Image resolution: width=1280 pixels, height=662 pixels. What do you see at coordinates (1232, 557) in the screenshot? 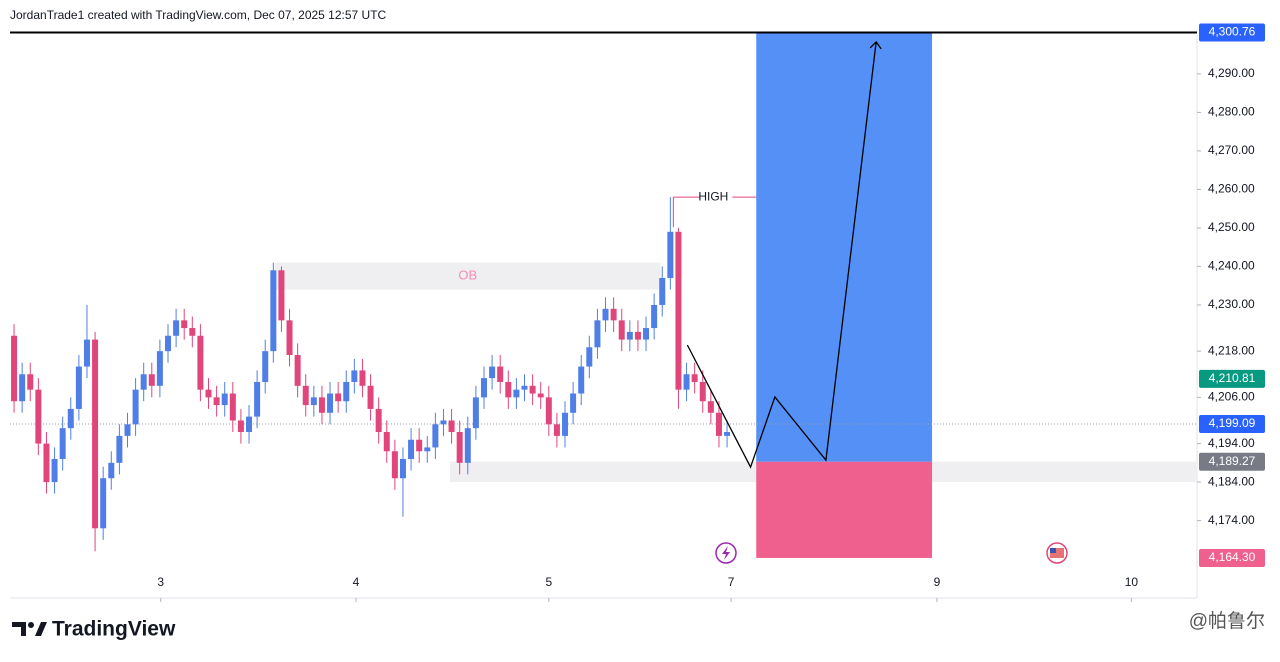
I see `price-label: 4,164.30` at bounding box center [1232, 557].